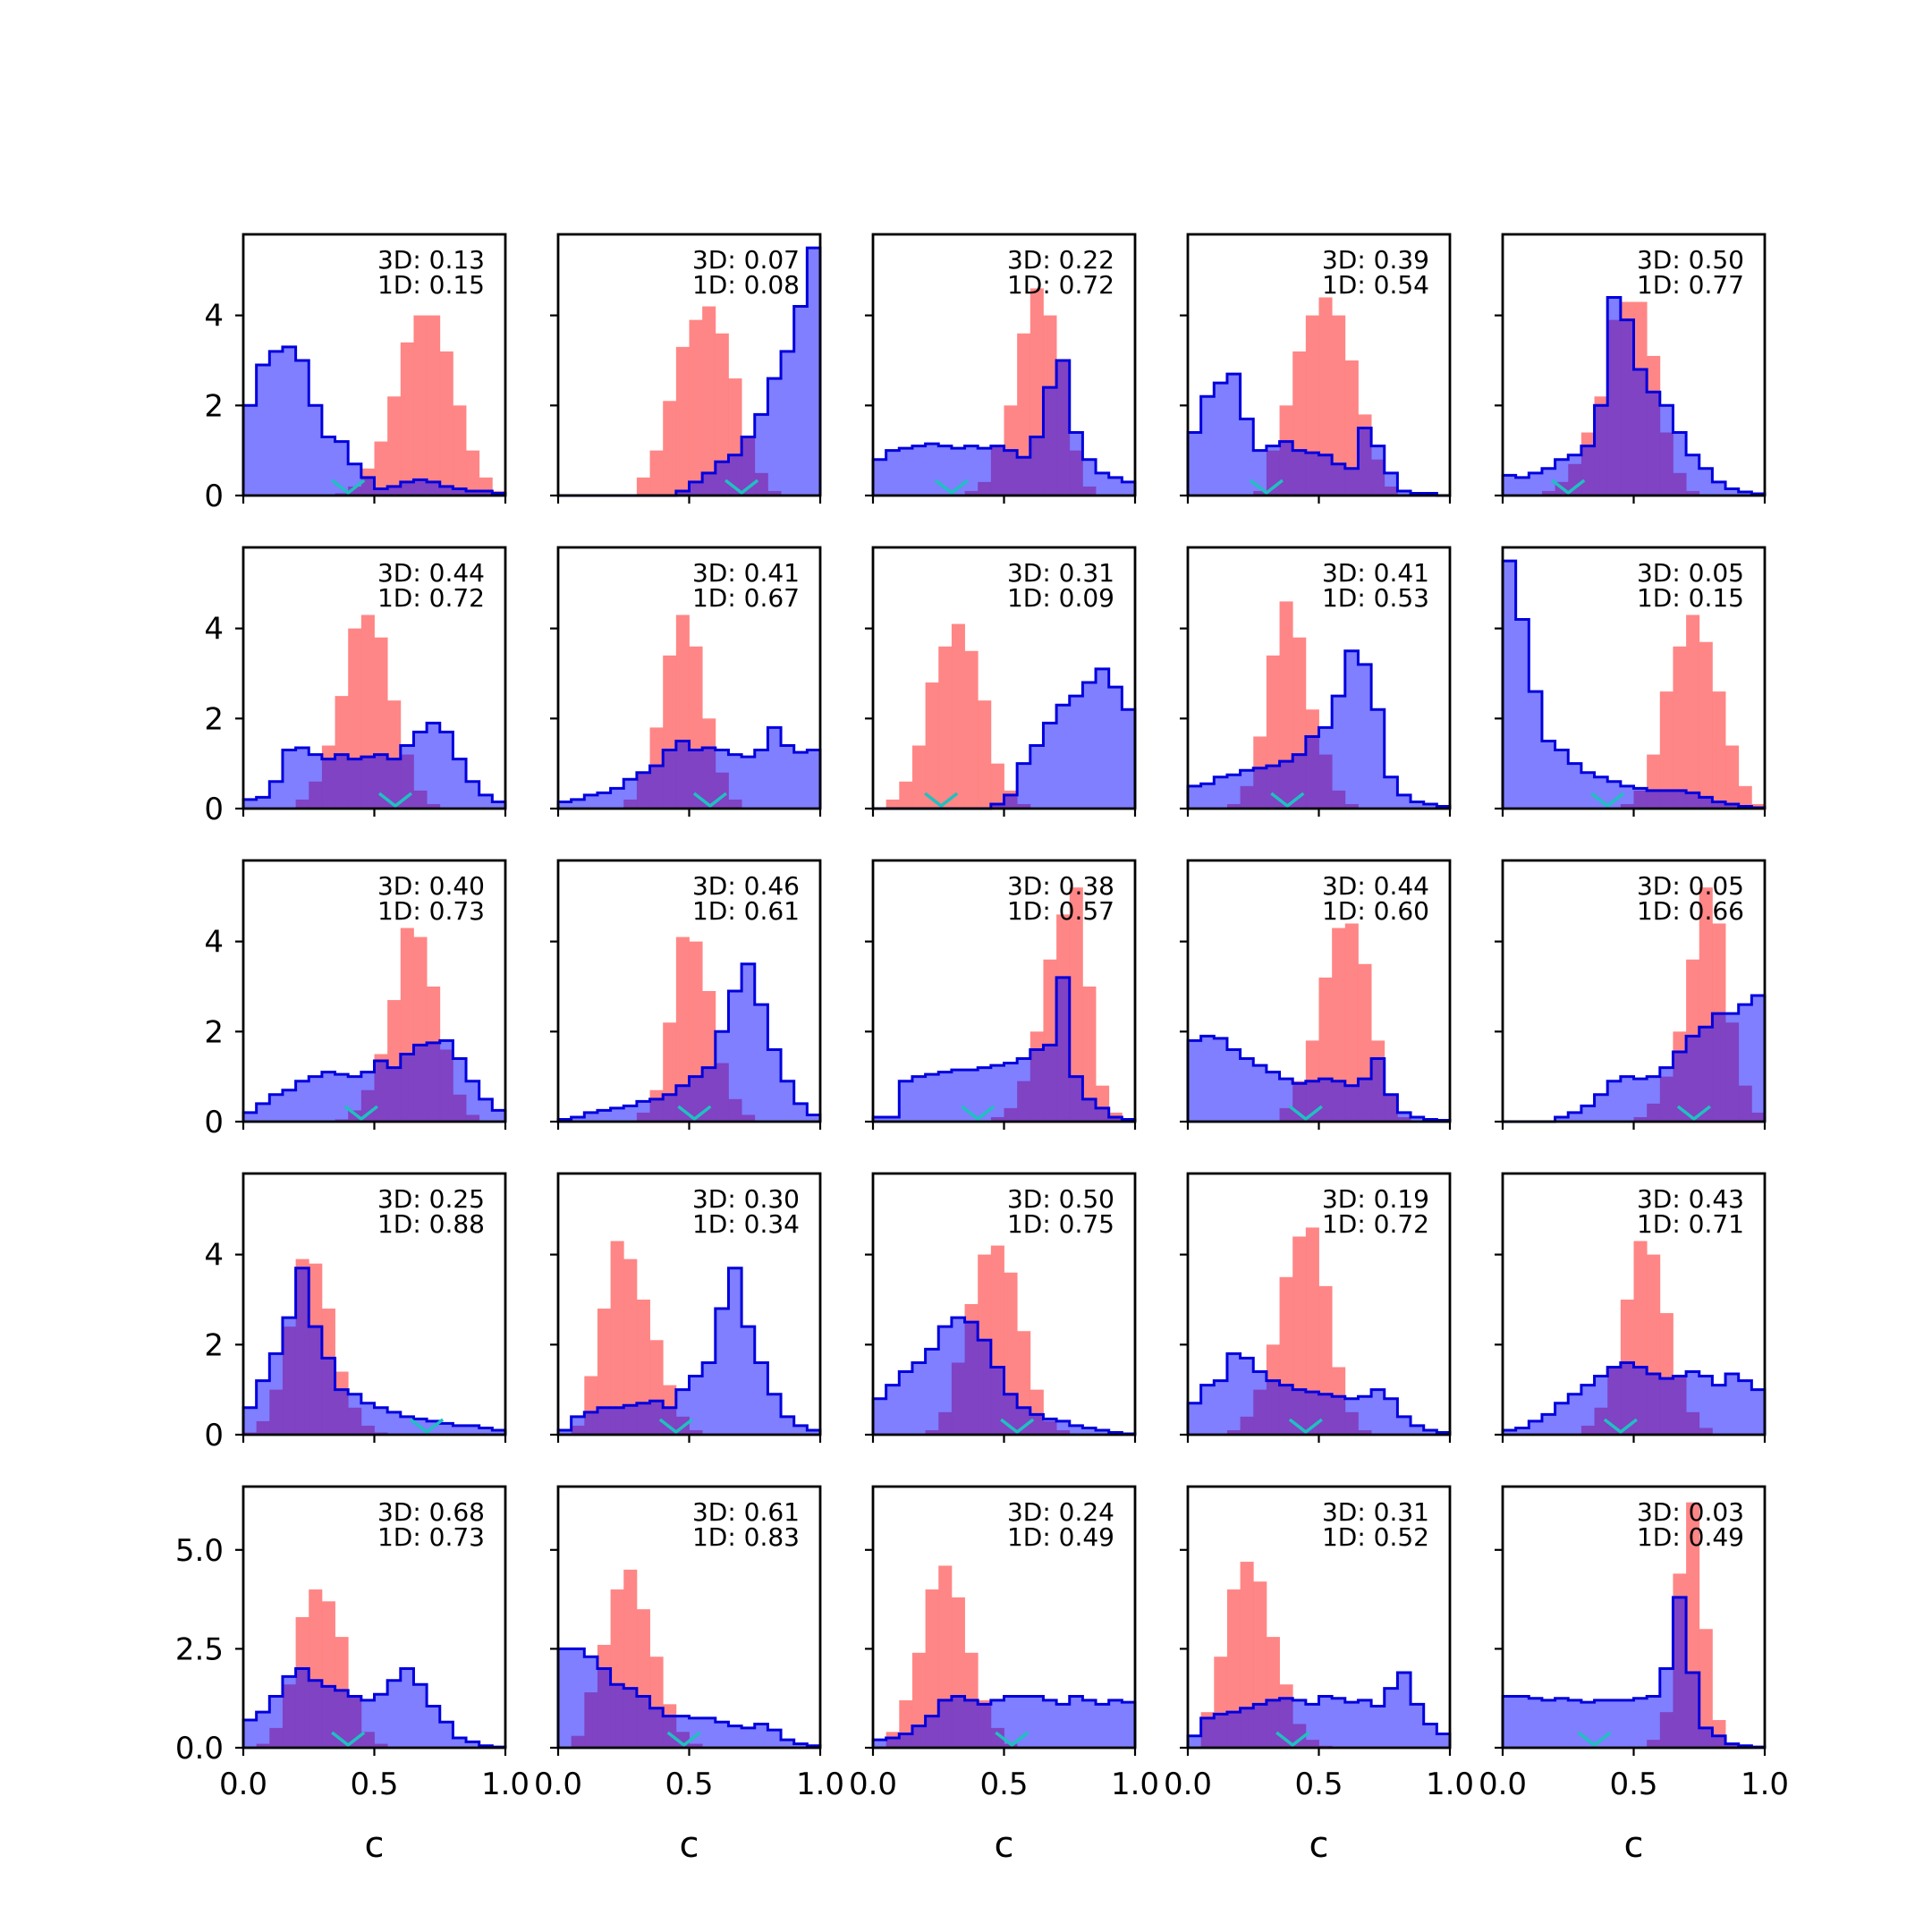  Describe the element at coordinates (1375, 1199) in the screenshot. I see `annotation-3d: 3D: 0.19` at that location.